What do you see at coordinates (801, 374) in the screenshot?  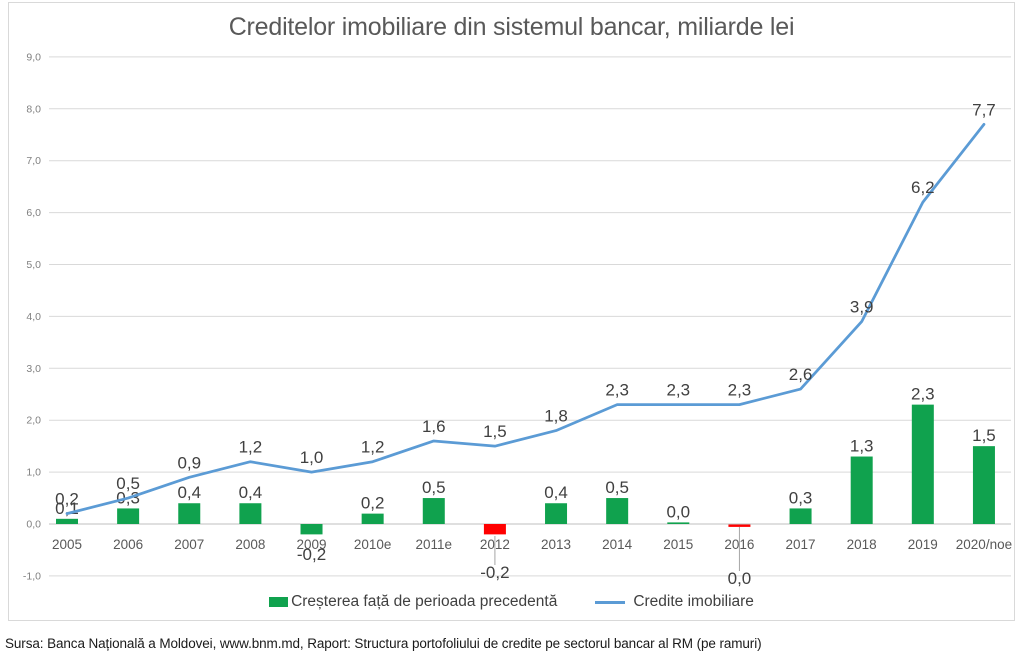 I see `line-data-label: 2,6` at bounding box center [801, 374].